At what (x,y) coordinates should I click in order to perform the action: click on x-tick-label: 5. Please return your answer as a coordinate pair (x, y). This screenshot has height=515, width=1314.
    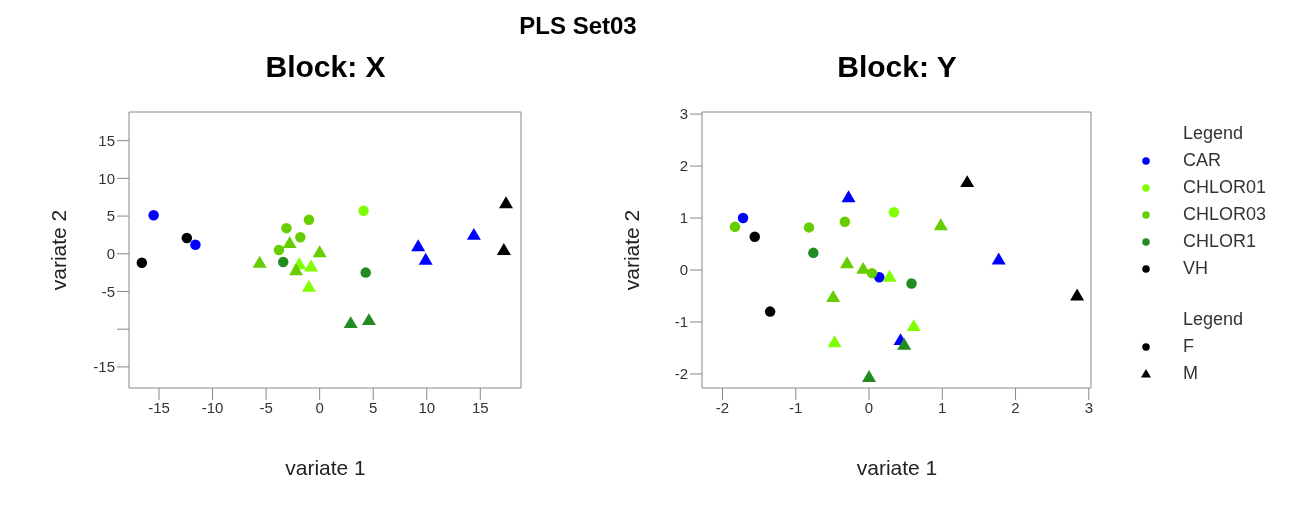
    Looking at the image, I should click on (373, 407).